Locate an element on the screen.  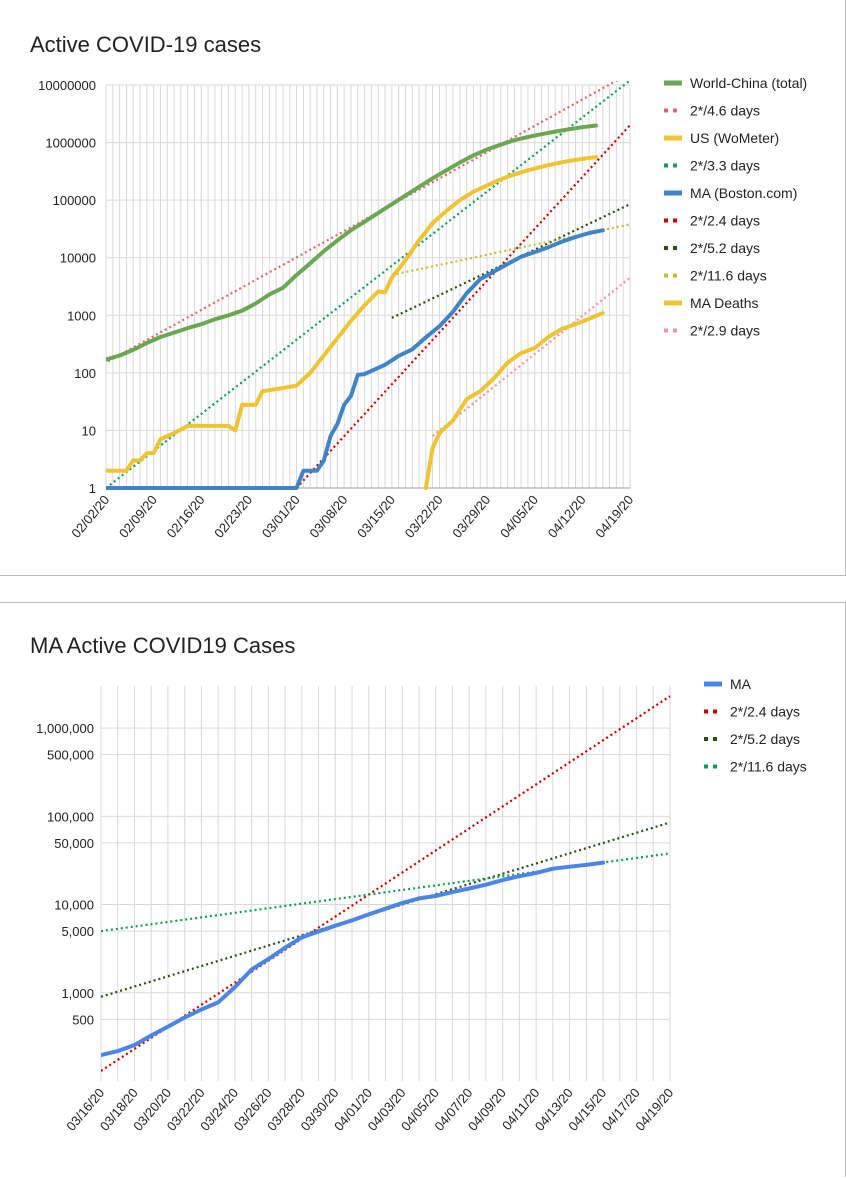
legend-label: 2*/4.6 days is located at coordinates (725, 111).